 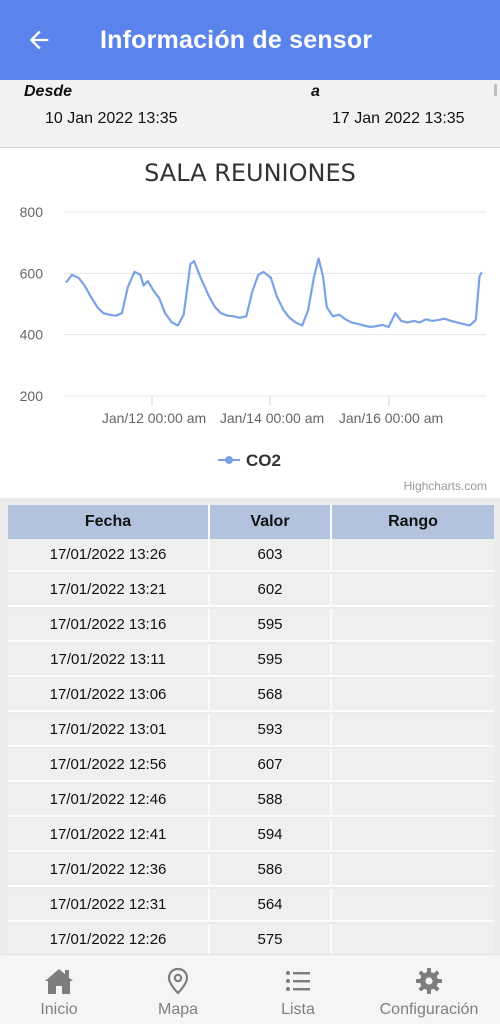 I want to click on cell-fecha: 17/01/2022 12:26, so click(x=109, y=939).